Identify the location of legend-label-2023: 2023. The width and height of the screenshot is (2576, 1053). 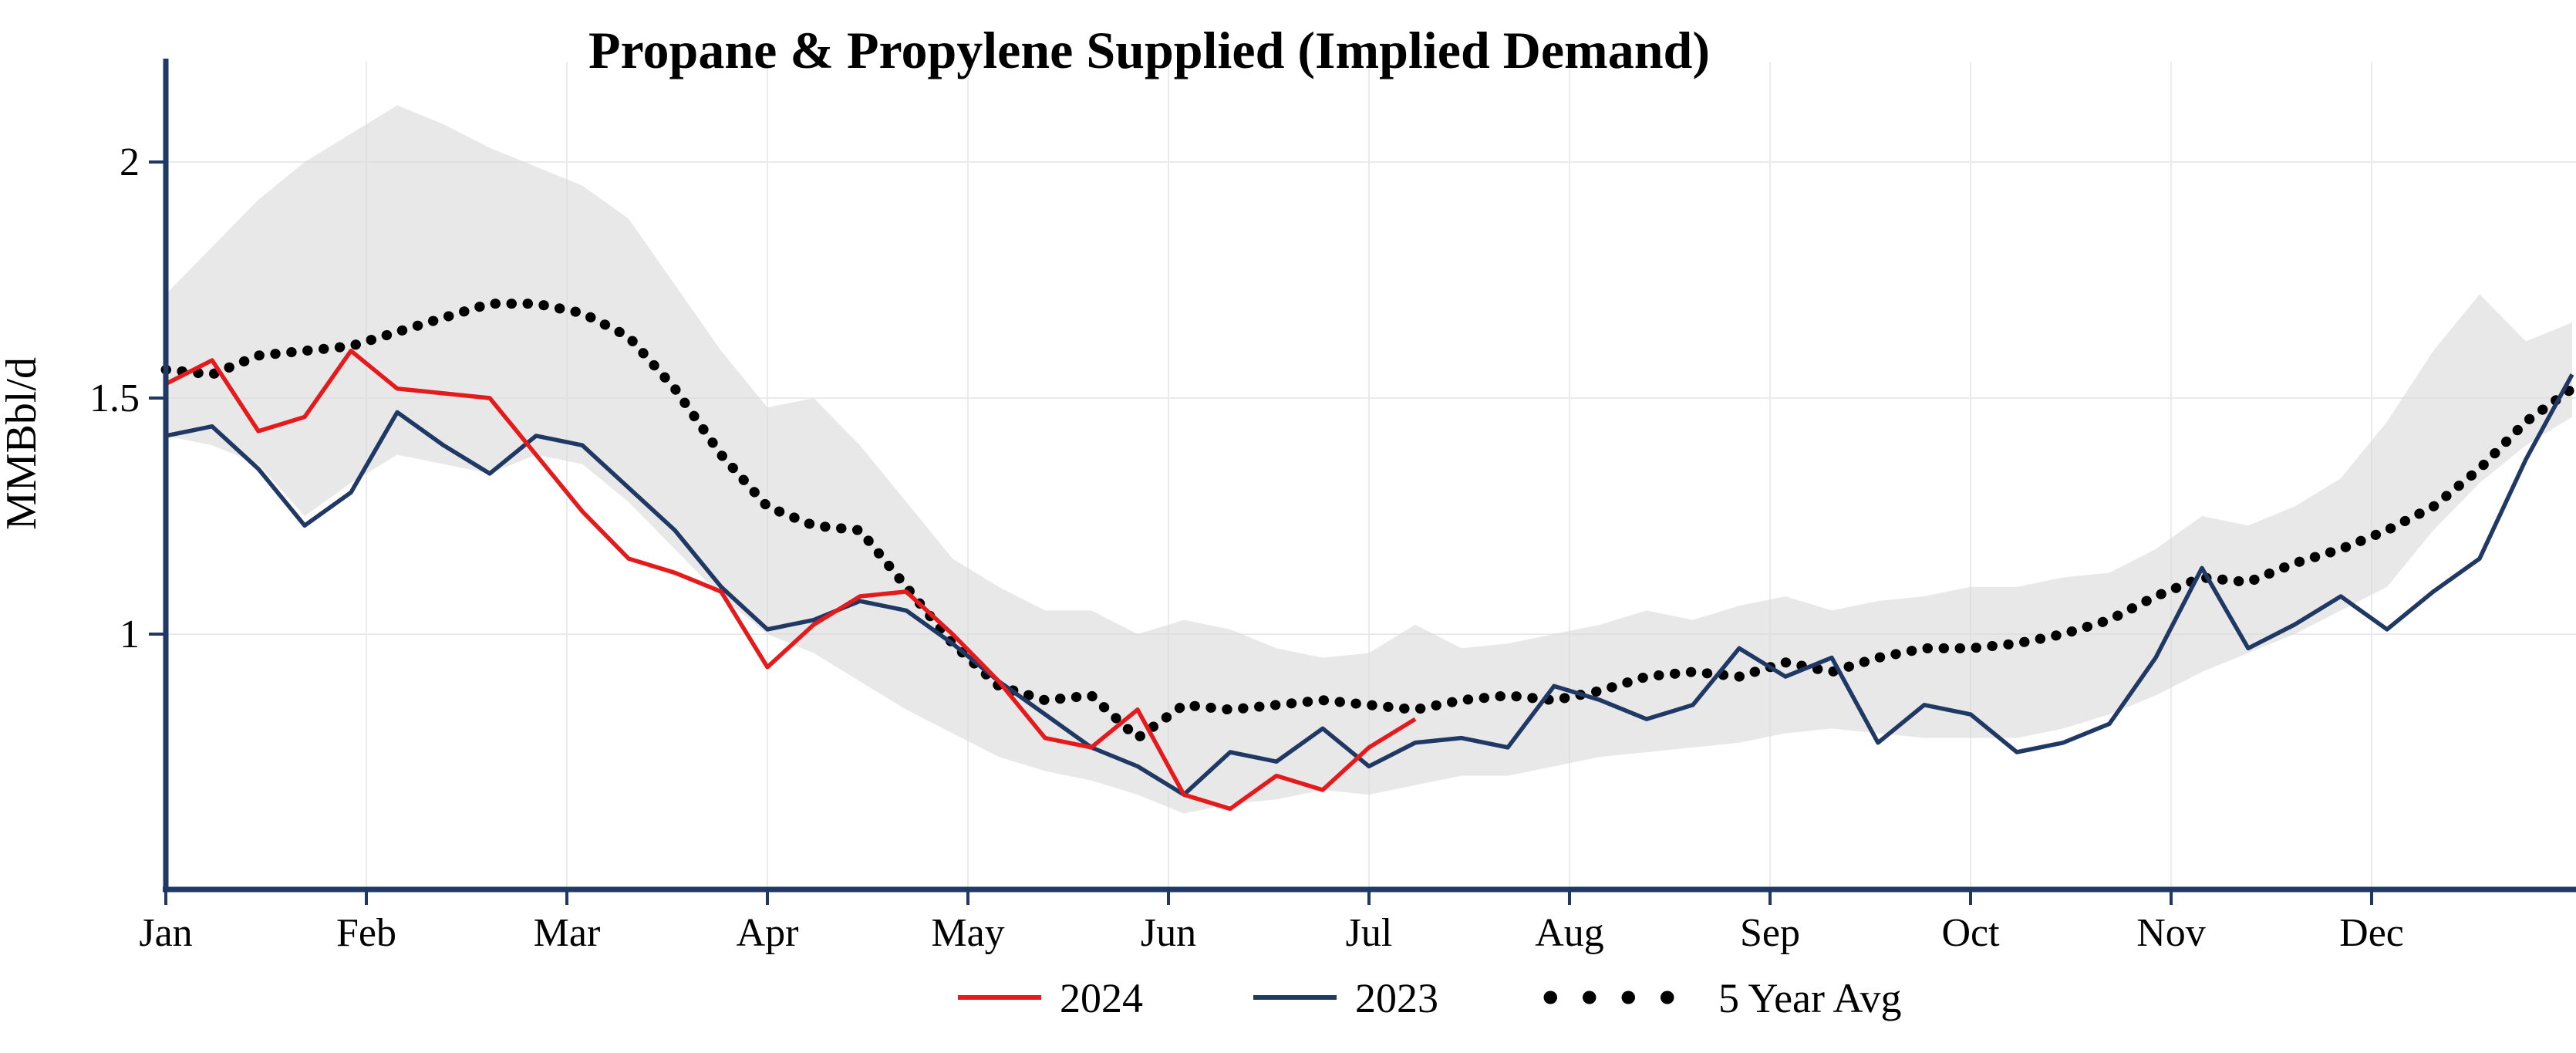
(1396, 998).